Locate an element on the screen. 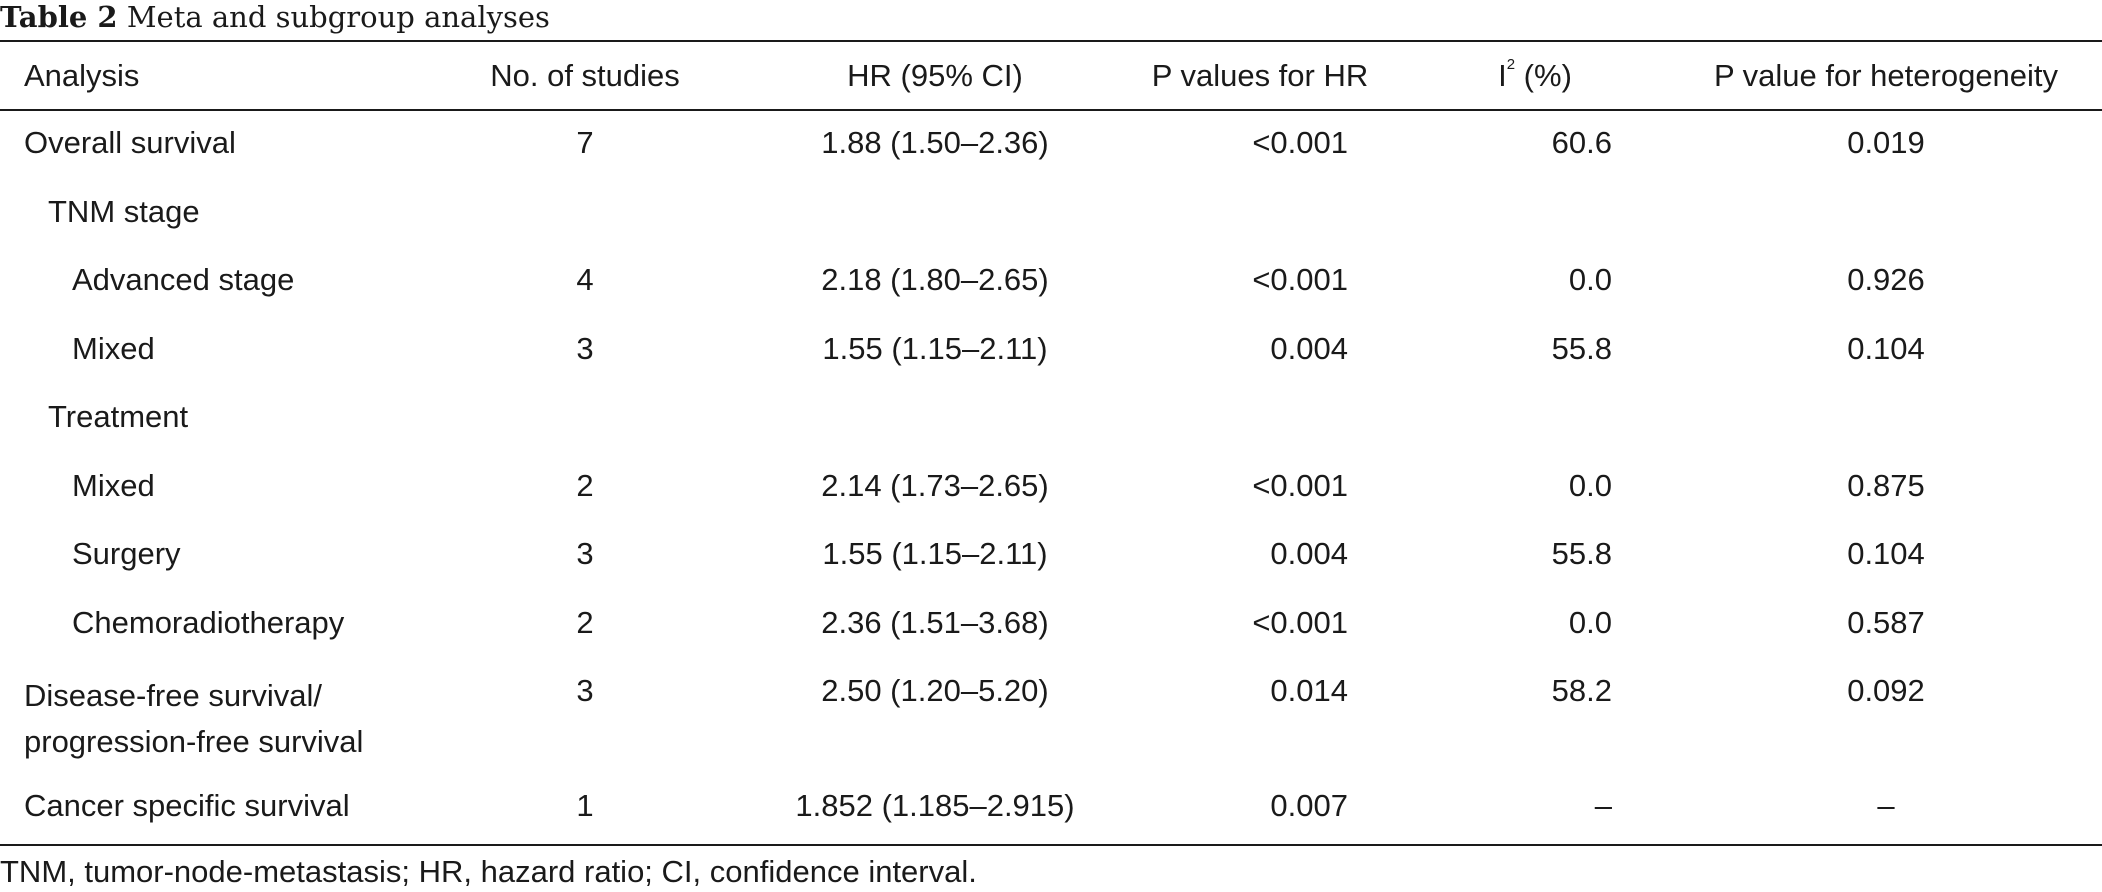 Image resolution: width=2102 pixels, height=892 pixels. cell-i2: 60.6 is located at coordinates (1581, 143).